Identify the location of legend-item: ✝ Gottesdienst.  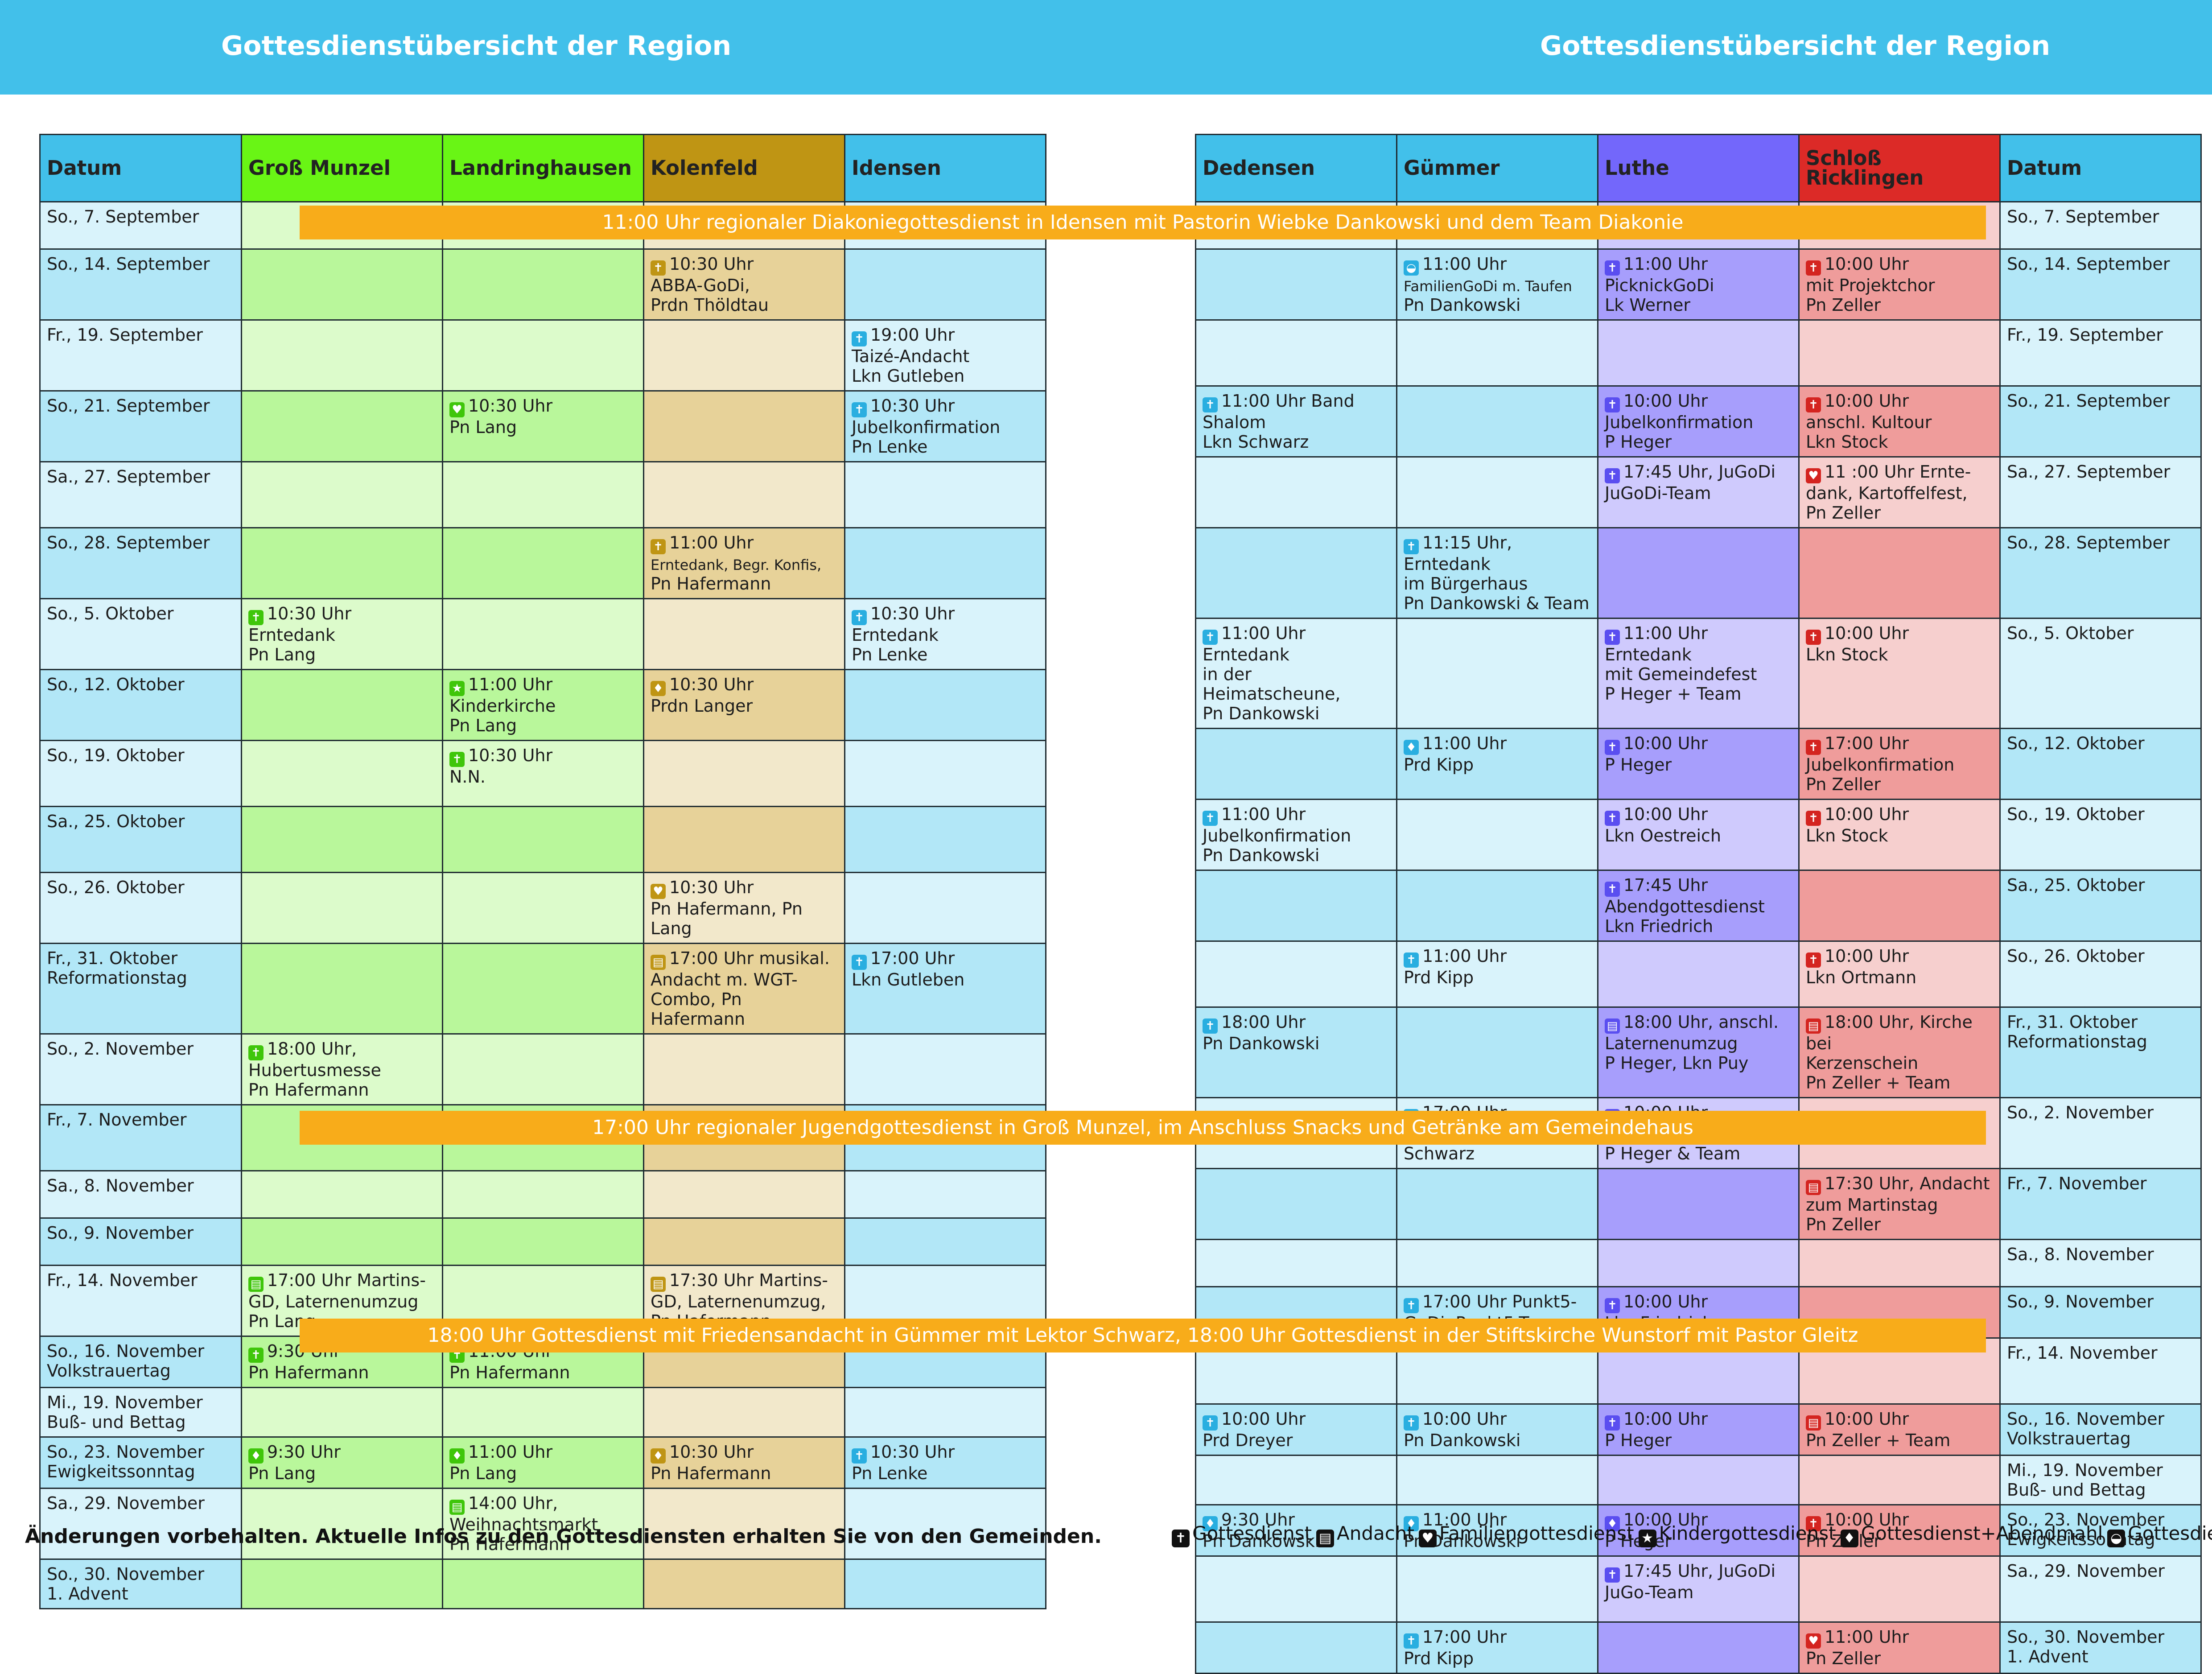
(1242, 1534).